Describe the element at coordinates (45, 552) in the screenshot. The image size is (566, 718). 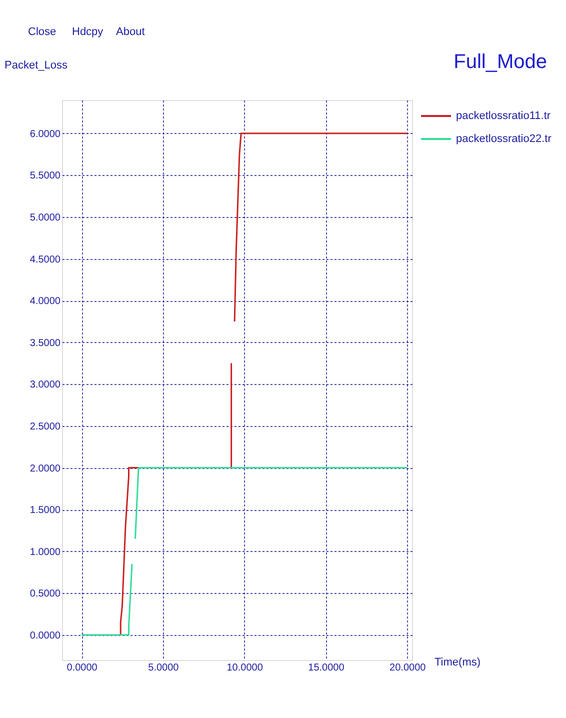
I see `y-tick-label: 1.0000` at that location.